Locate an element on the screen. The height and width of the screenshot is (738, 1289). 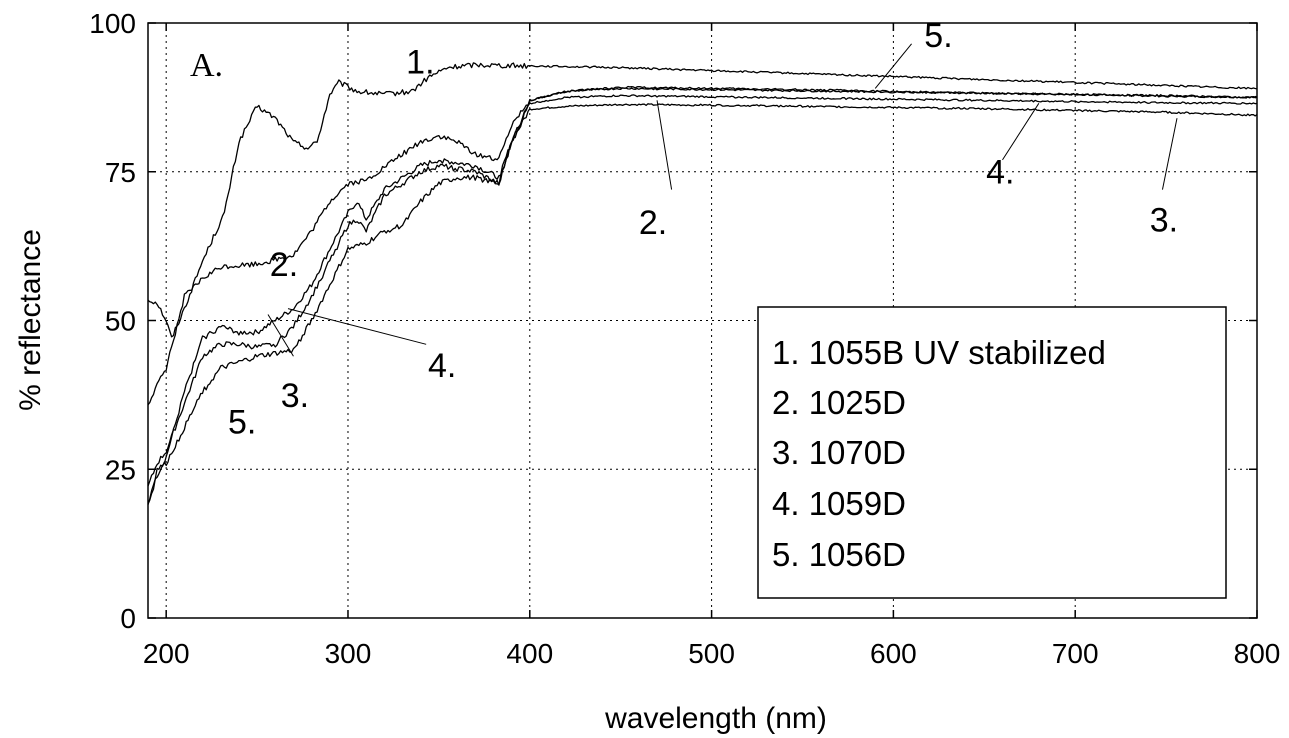
x-axis-title: wavelength (nm) is located at coordinates (715, 718).